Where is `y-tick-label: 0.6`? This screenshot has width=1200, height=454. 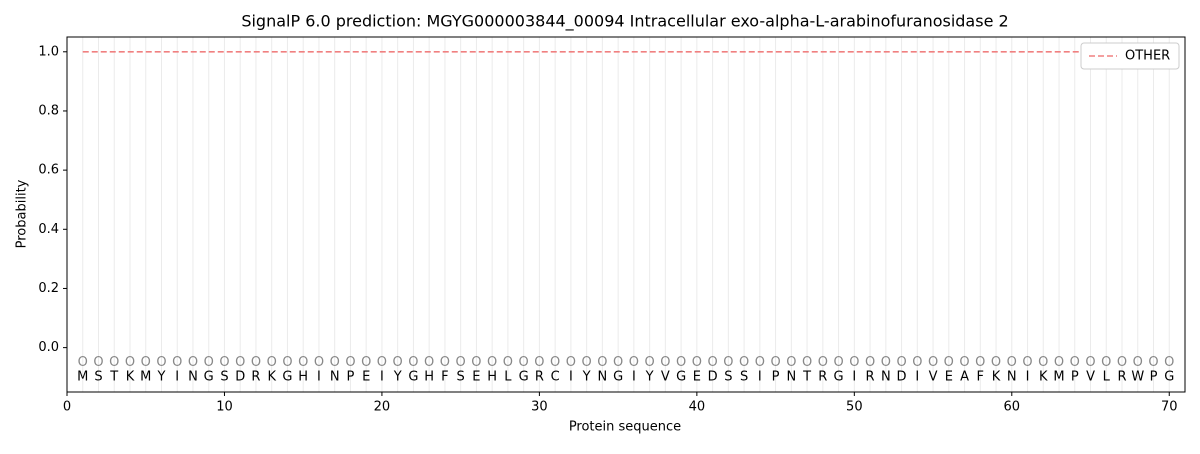 y-tick-label: 0.6 is located at coordinates (48, 170).